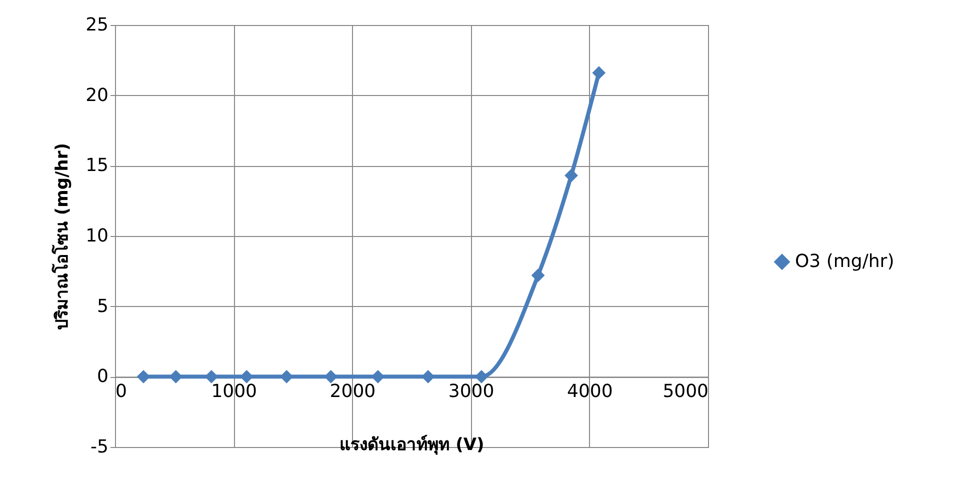  I want to click on x-axis-title: แรงดันเอาท์พุท (V), so click(412, 445).